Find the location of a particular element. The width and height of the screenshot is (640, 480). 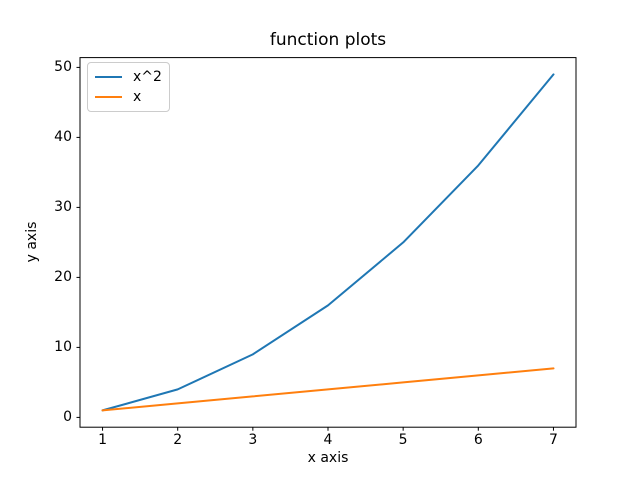

legend-item: x^2 is located at coordinates (128, 77).